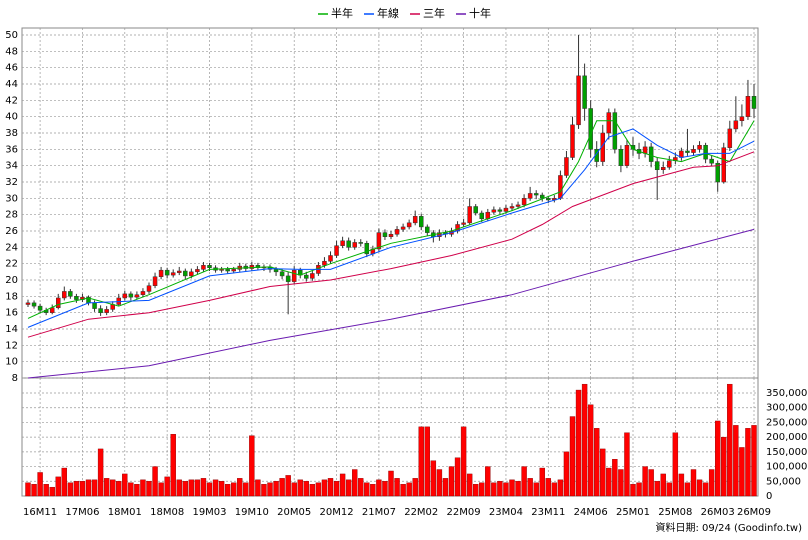  Describe the element at coordinates (718, 512) in the screenshot. I see `x-tick-label: 26M03` at that location.